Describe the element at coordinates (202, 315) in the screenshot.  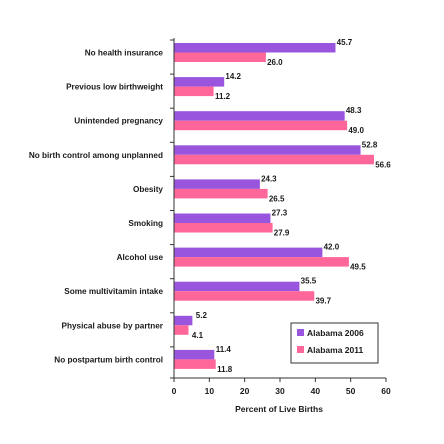
I see `data-label: 5.2` at that location.